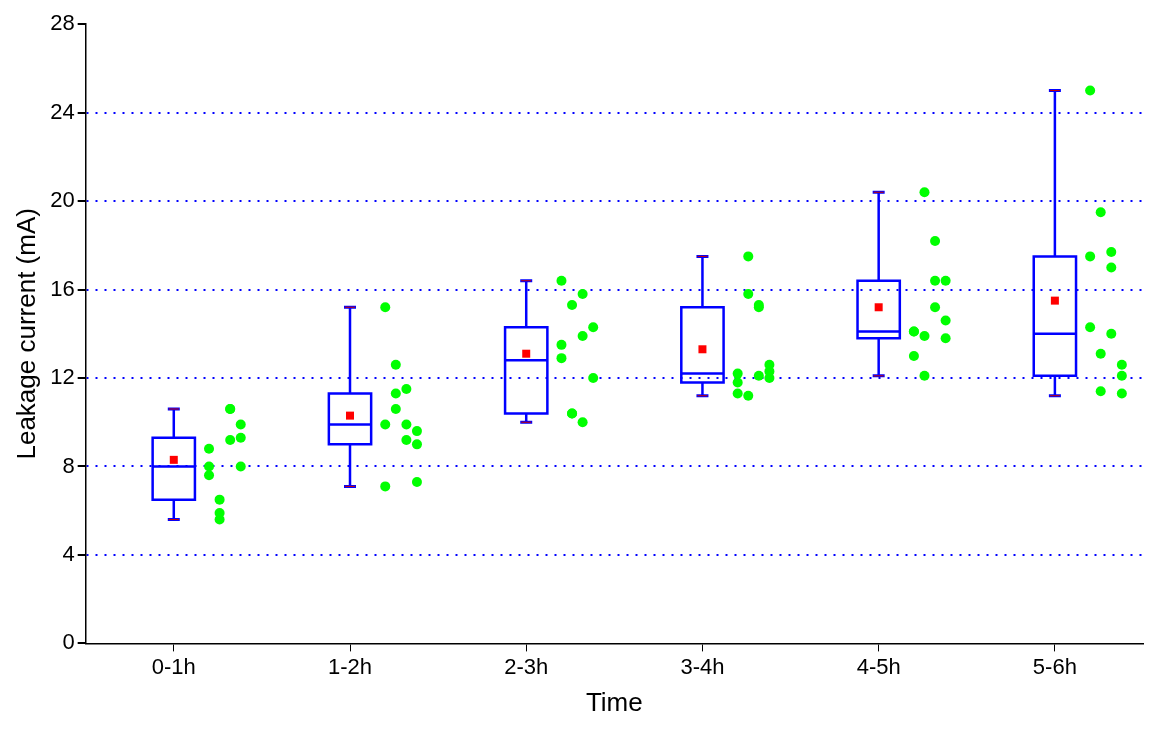 This screenshot has width=1157, height=731. Describe the element at coordinates (62, 377) in the screenshot. I see `y-tick-label: 12` at that location.